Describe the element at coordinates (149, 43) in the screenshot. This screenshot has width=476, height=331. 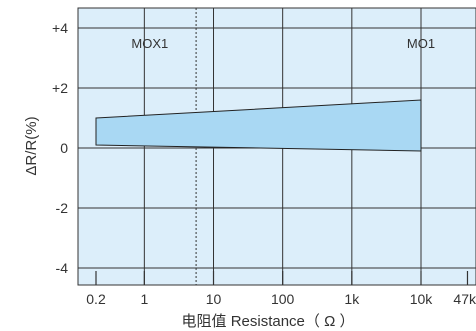
I see `region-label: MOX1` at that location.